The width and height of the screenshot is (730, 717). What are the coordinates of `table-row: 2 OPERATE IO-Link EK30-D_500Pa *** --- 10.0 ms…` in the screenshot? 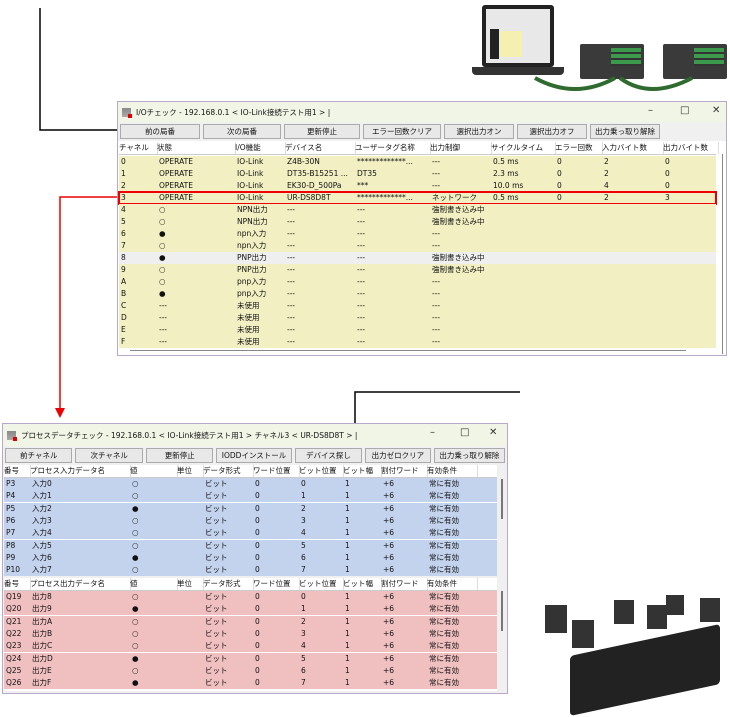 It's located at (417, 186).